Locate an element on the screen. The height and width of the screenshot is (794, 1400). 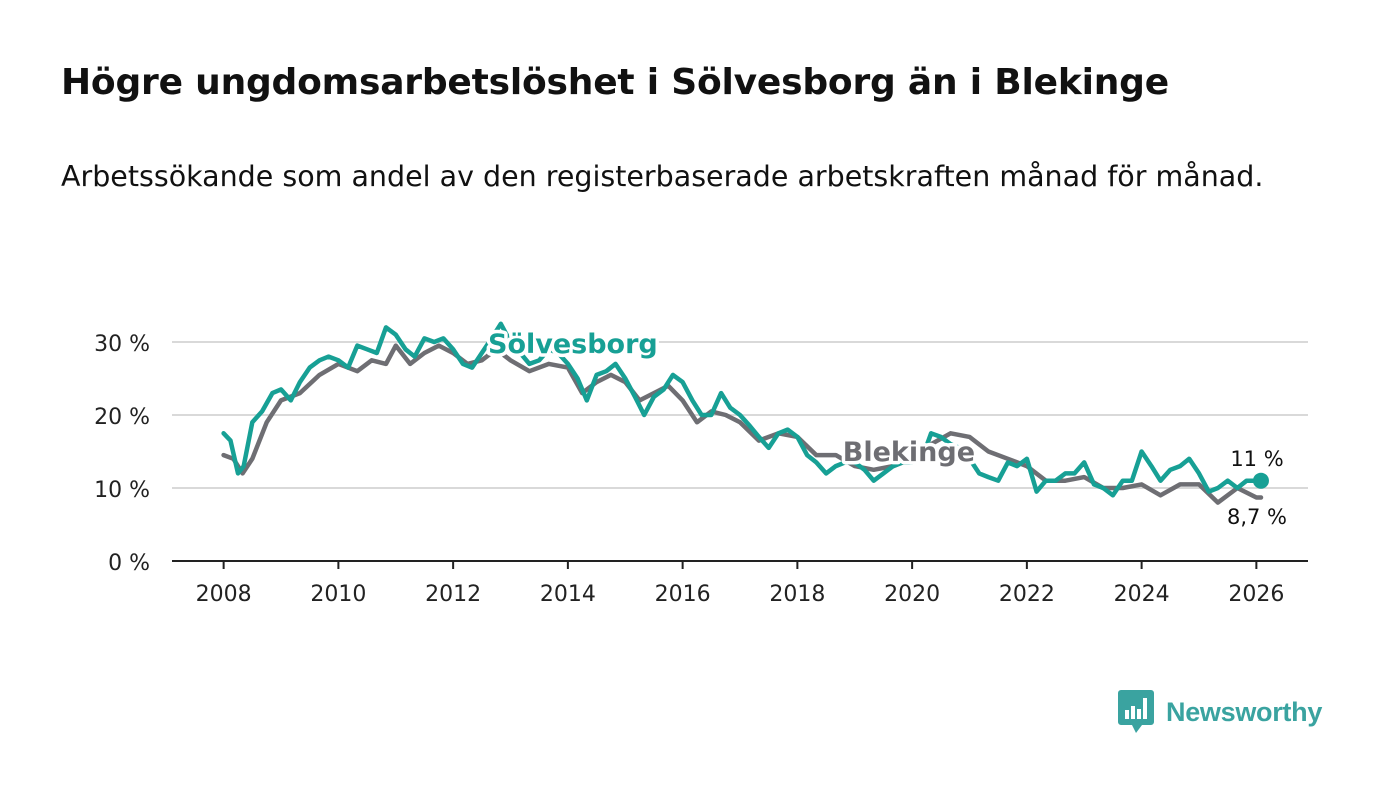
x-tick-label: 2016 is located at coordinates (683, 594).